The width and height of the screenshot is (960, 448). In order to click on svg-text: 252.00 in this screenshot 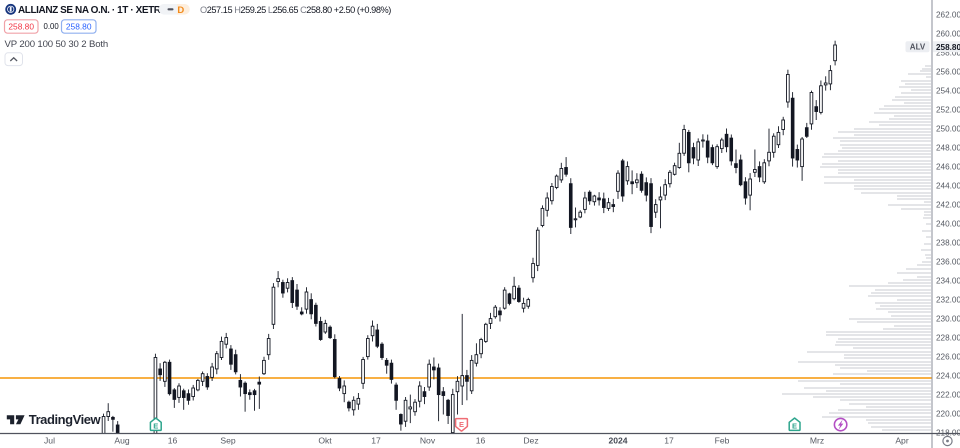, I will do `click(948, 110)`.